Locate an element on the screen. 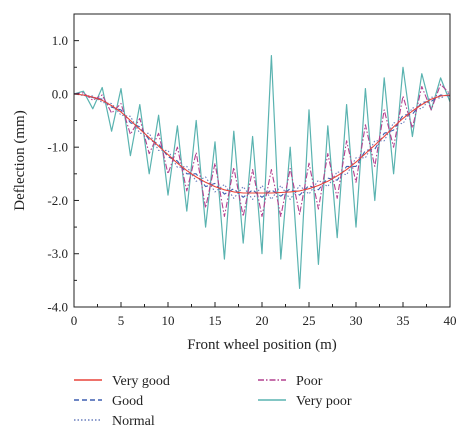  legend-item-very-good: Very good is located at coordinates (122, 381).